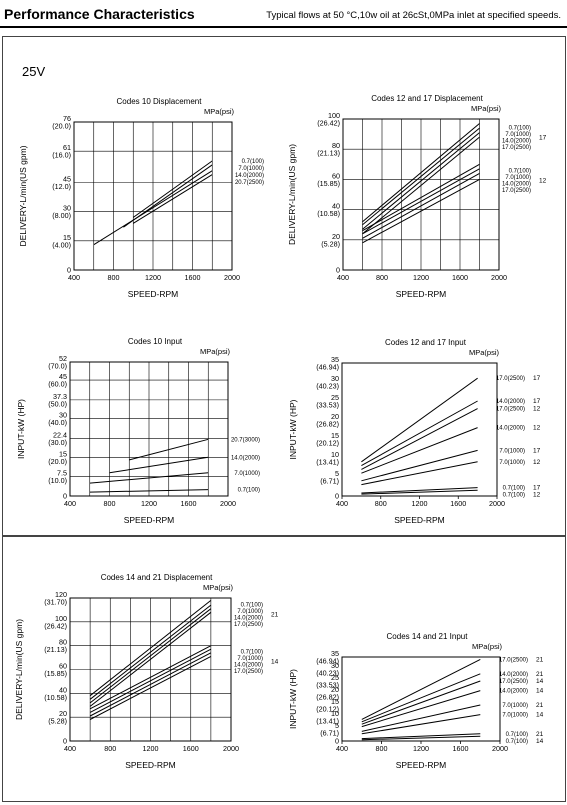  What do you see at coordinates (327, 709) in the screenshot?
I see `y-tick-label: (20.12)` at bounding box center [327, 709].